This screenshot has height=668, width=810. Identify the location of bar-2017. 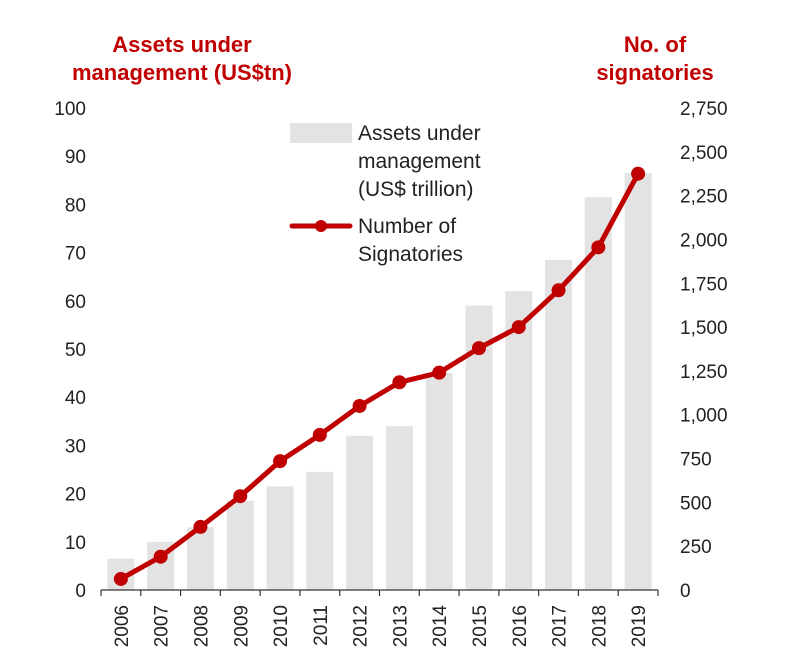
(559, 424).